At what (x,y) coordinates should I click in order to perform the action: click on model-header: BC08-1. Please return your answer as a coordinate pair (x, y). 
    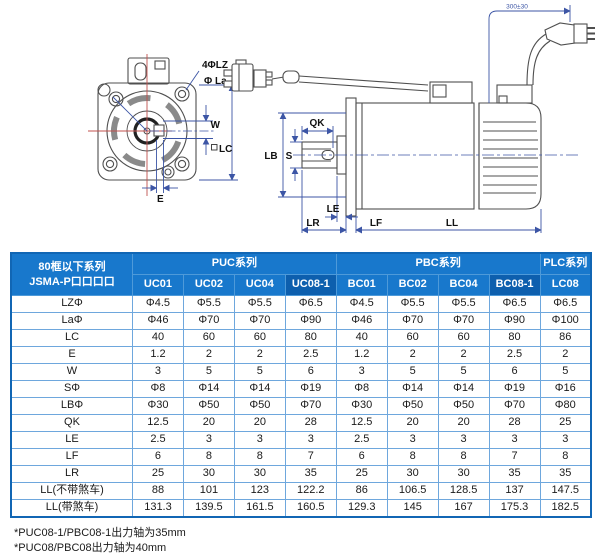
    Looking at the image, I should click on (514, 285).